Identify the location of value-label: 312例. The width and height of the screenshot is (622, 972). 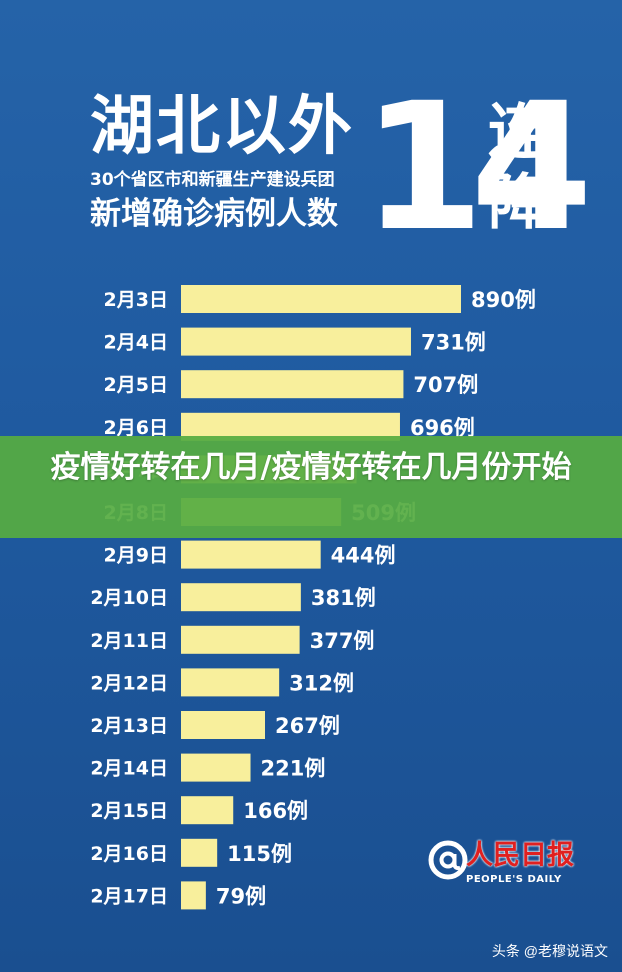
(321, 683).